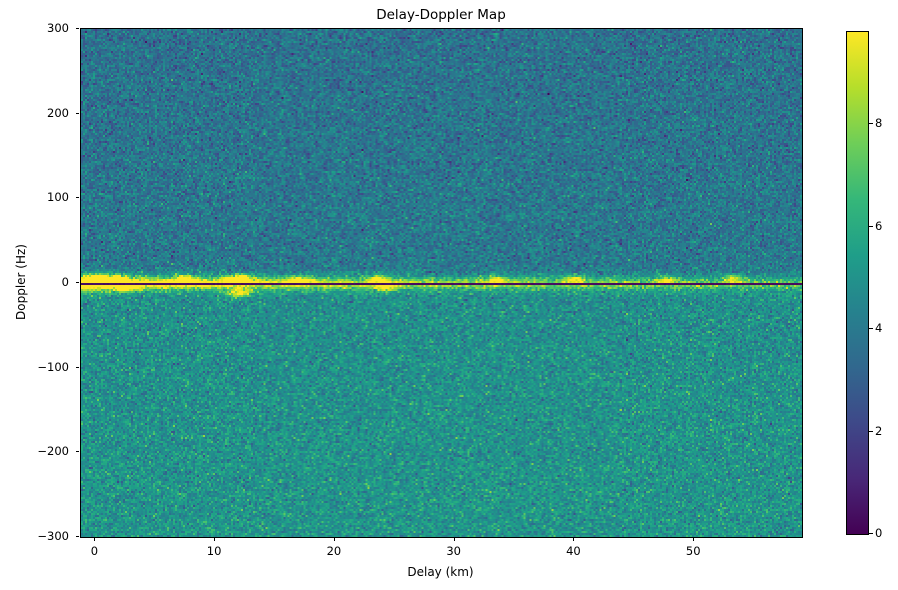  What do you see at coordinates (573, 551) in the screenshot?
I see `x-tick-label: 40` at bounding box center [573, 551].